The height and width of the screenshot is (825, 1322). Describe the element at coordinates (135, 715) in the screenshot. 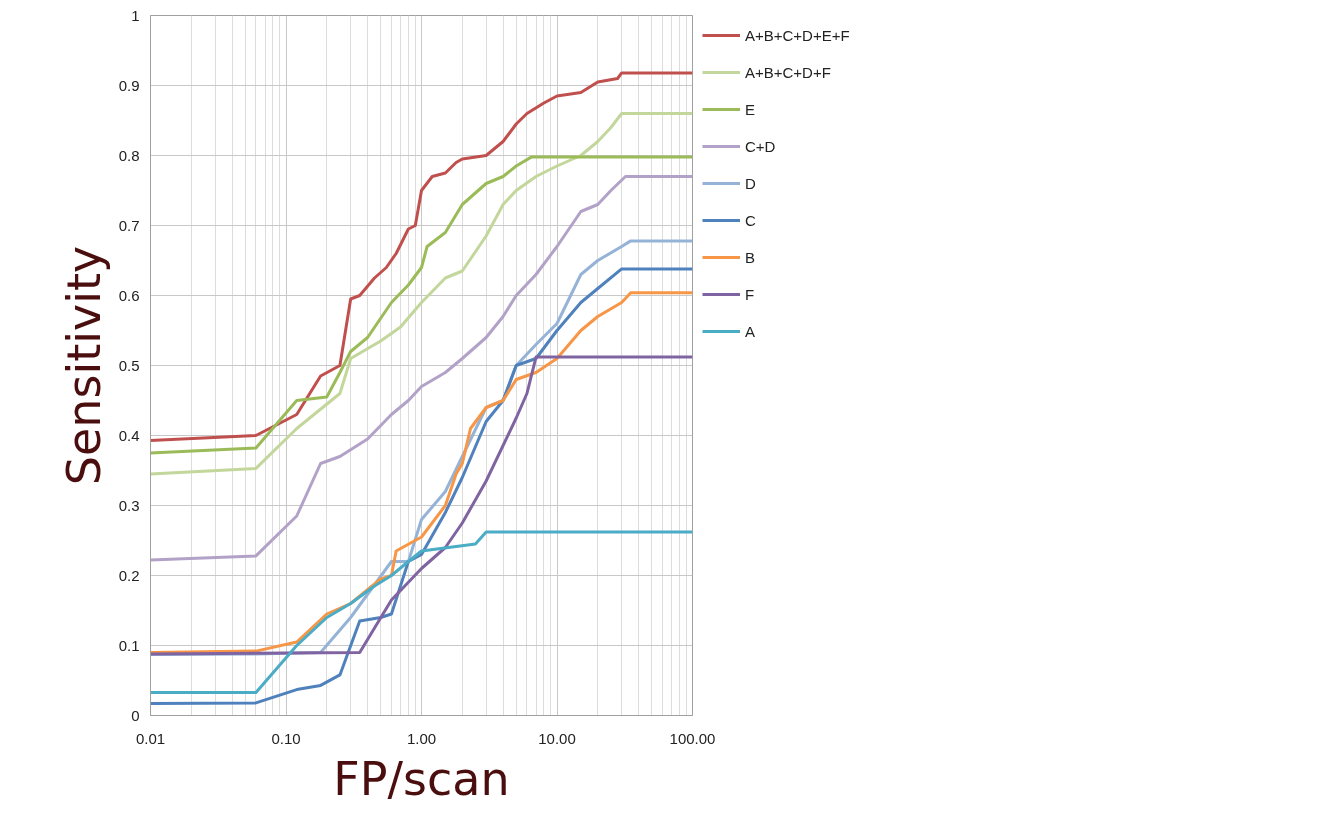

I see `y-tick-label: 0` at that location.